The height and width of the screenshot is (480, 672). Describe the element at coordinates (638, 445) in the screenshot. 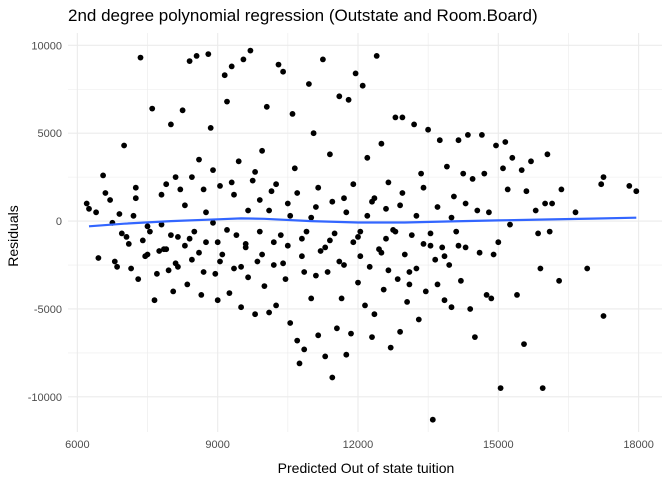

I see `x-tick-label: 18000` at that location.